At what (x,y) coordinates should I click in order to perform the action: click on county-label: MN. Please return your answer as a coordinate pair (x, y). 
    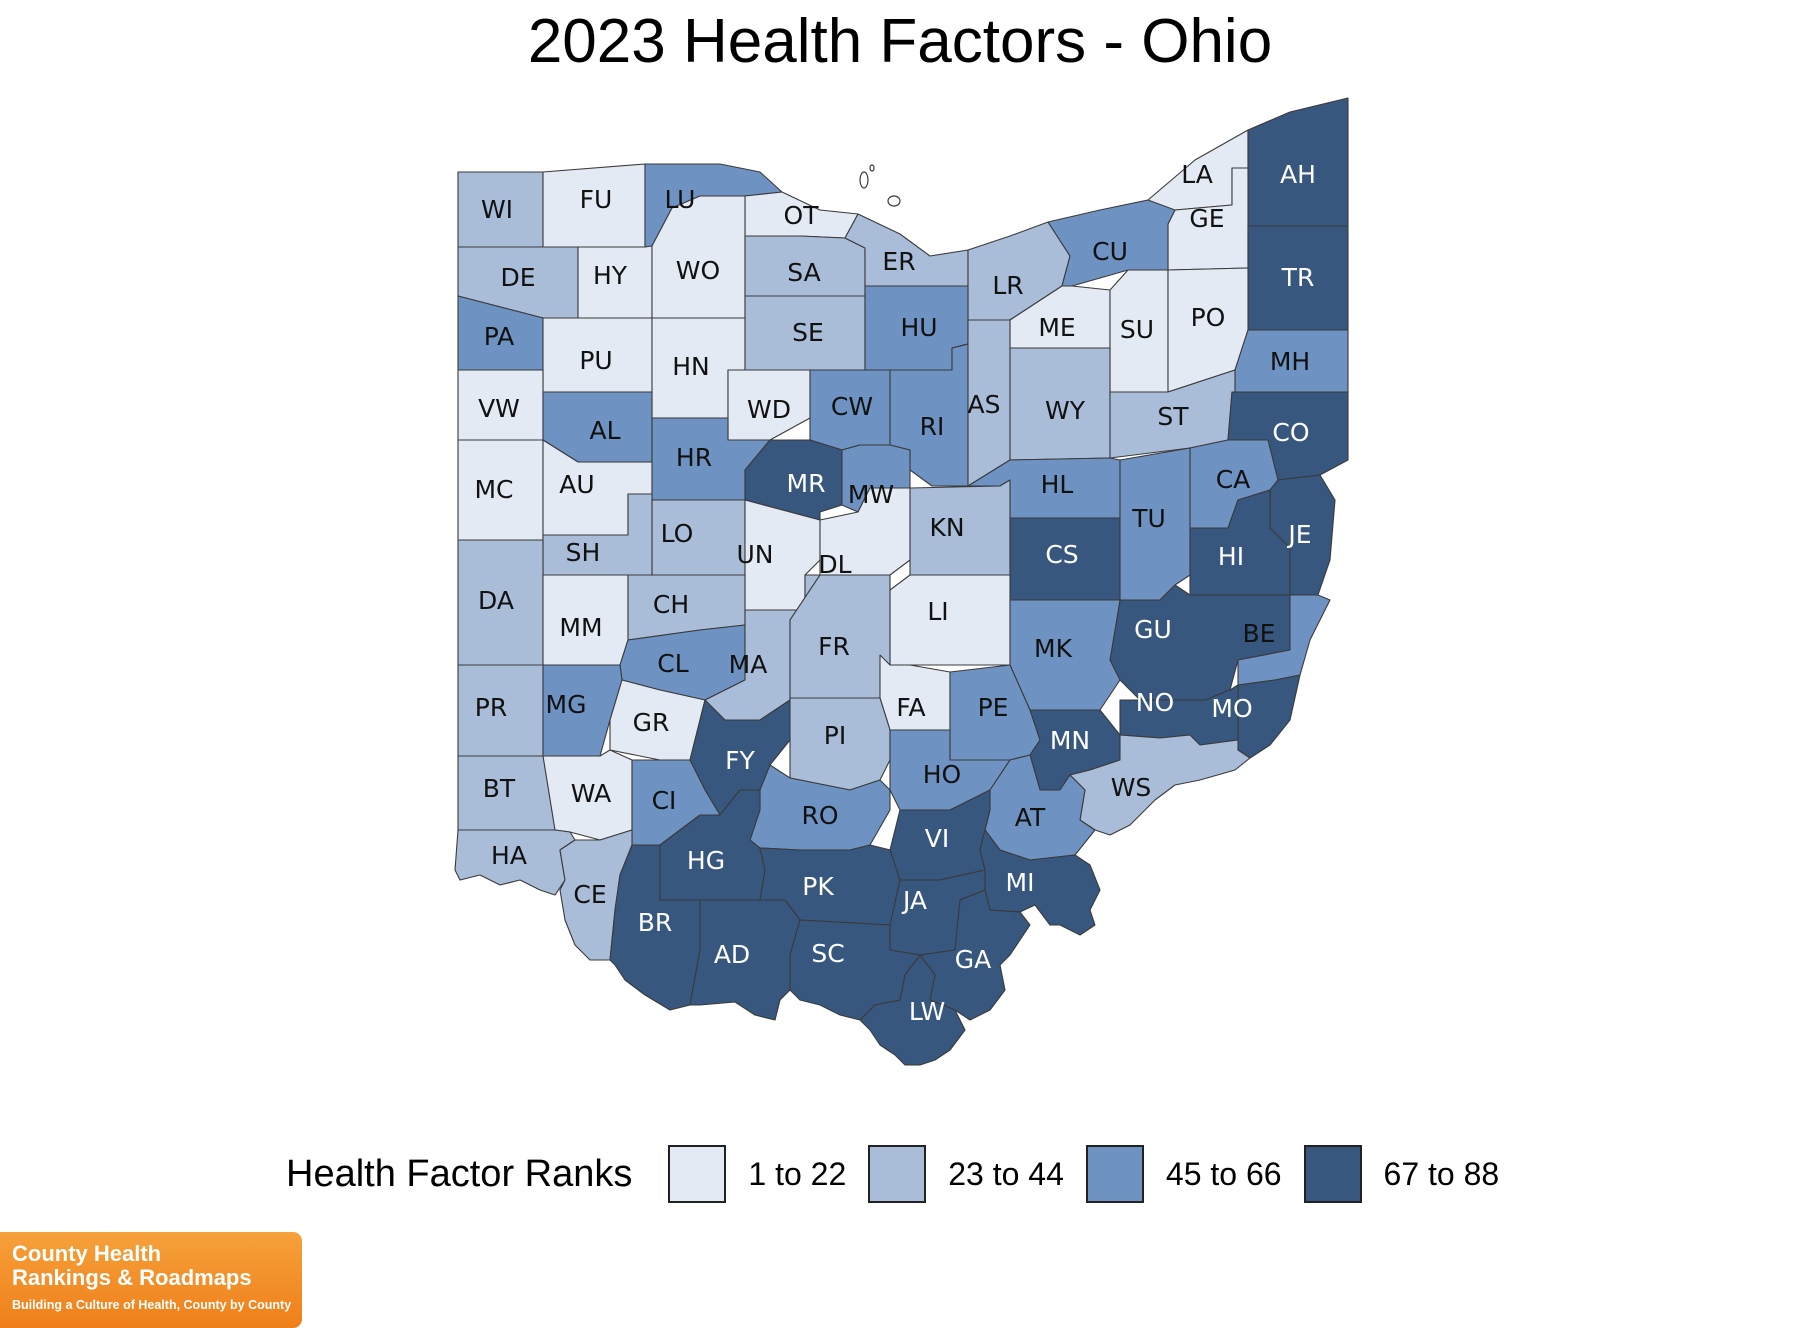
    Looking at the image, I should click on (1070, 740).